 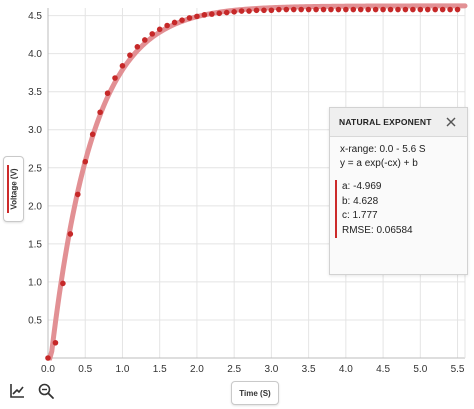 What do you see at coordinates (309, 369) in the screenshot?
I see `x-tick-label: 3.5` at bounding box center [309, 369].